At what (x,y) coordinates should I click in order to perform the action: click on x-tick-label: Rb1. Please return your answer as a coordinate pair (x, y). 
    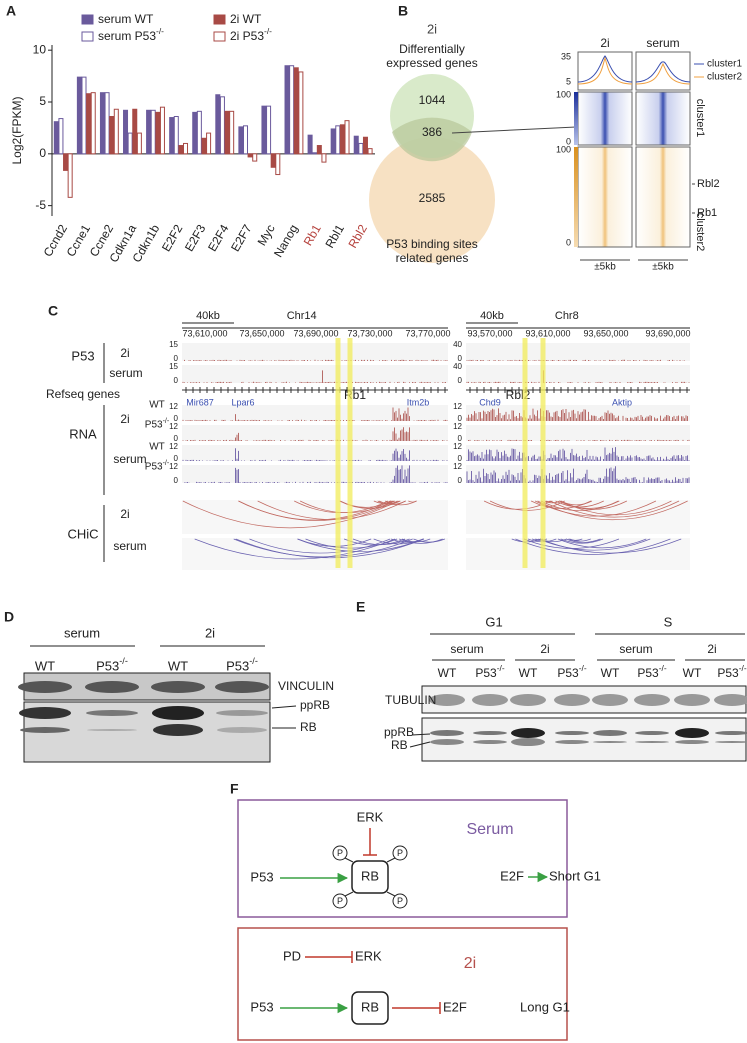
    Looking at the image, I should click on (312, 235).